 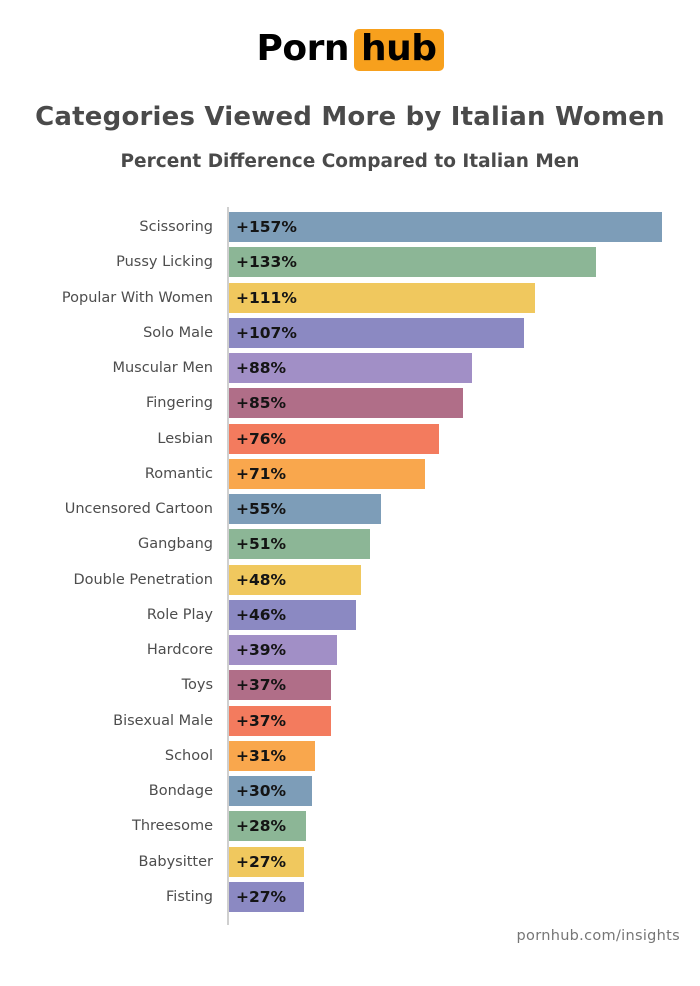 I want to click on category-label: Bisexual Male, so click(x=163, y=720).